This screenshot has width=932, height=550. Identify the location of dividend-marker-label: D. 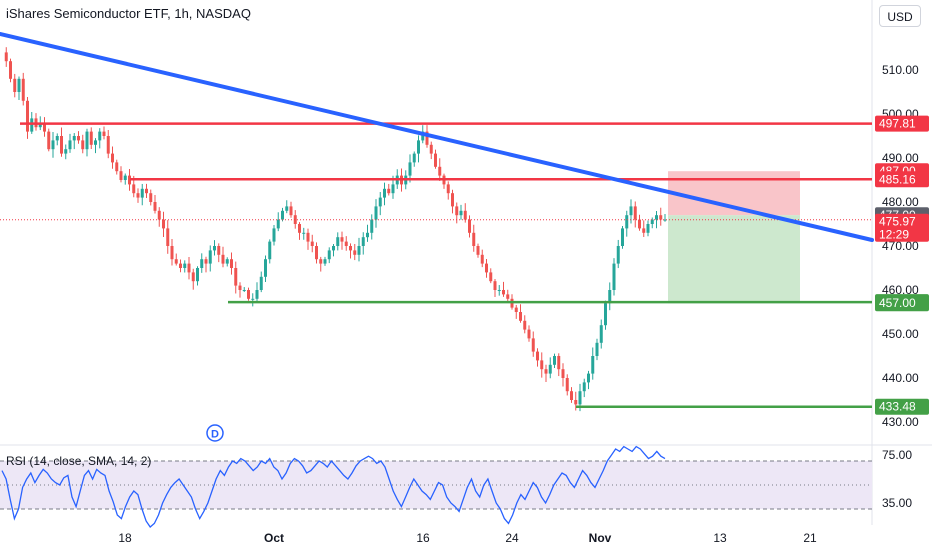
(215, 435).